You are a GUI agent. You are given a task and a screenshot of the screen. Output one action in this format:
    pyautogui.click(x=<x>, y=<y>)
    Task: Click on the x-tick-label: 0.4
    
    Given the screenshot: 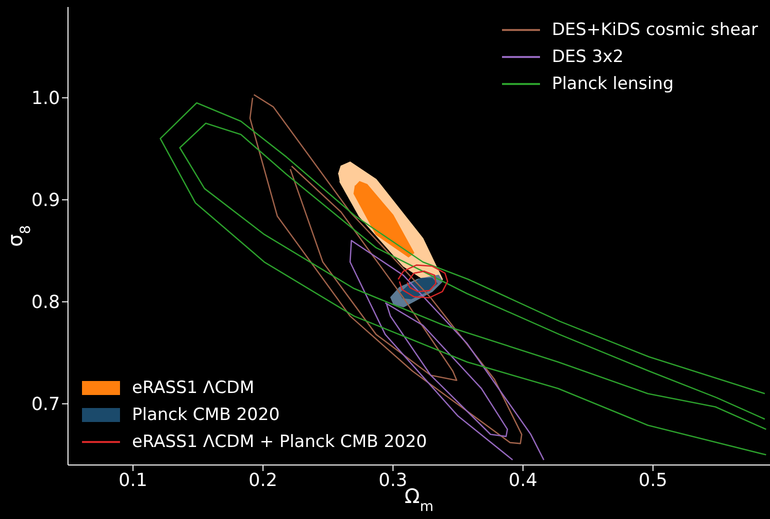 What is the action you would take?
    pyautogui.click(x=523, y=480)
    